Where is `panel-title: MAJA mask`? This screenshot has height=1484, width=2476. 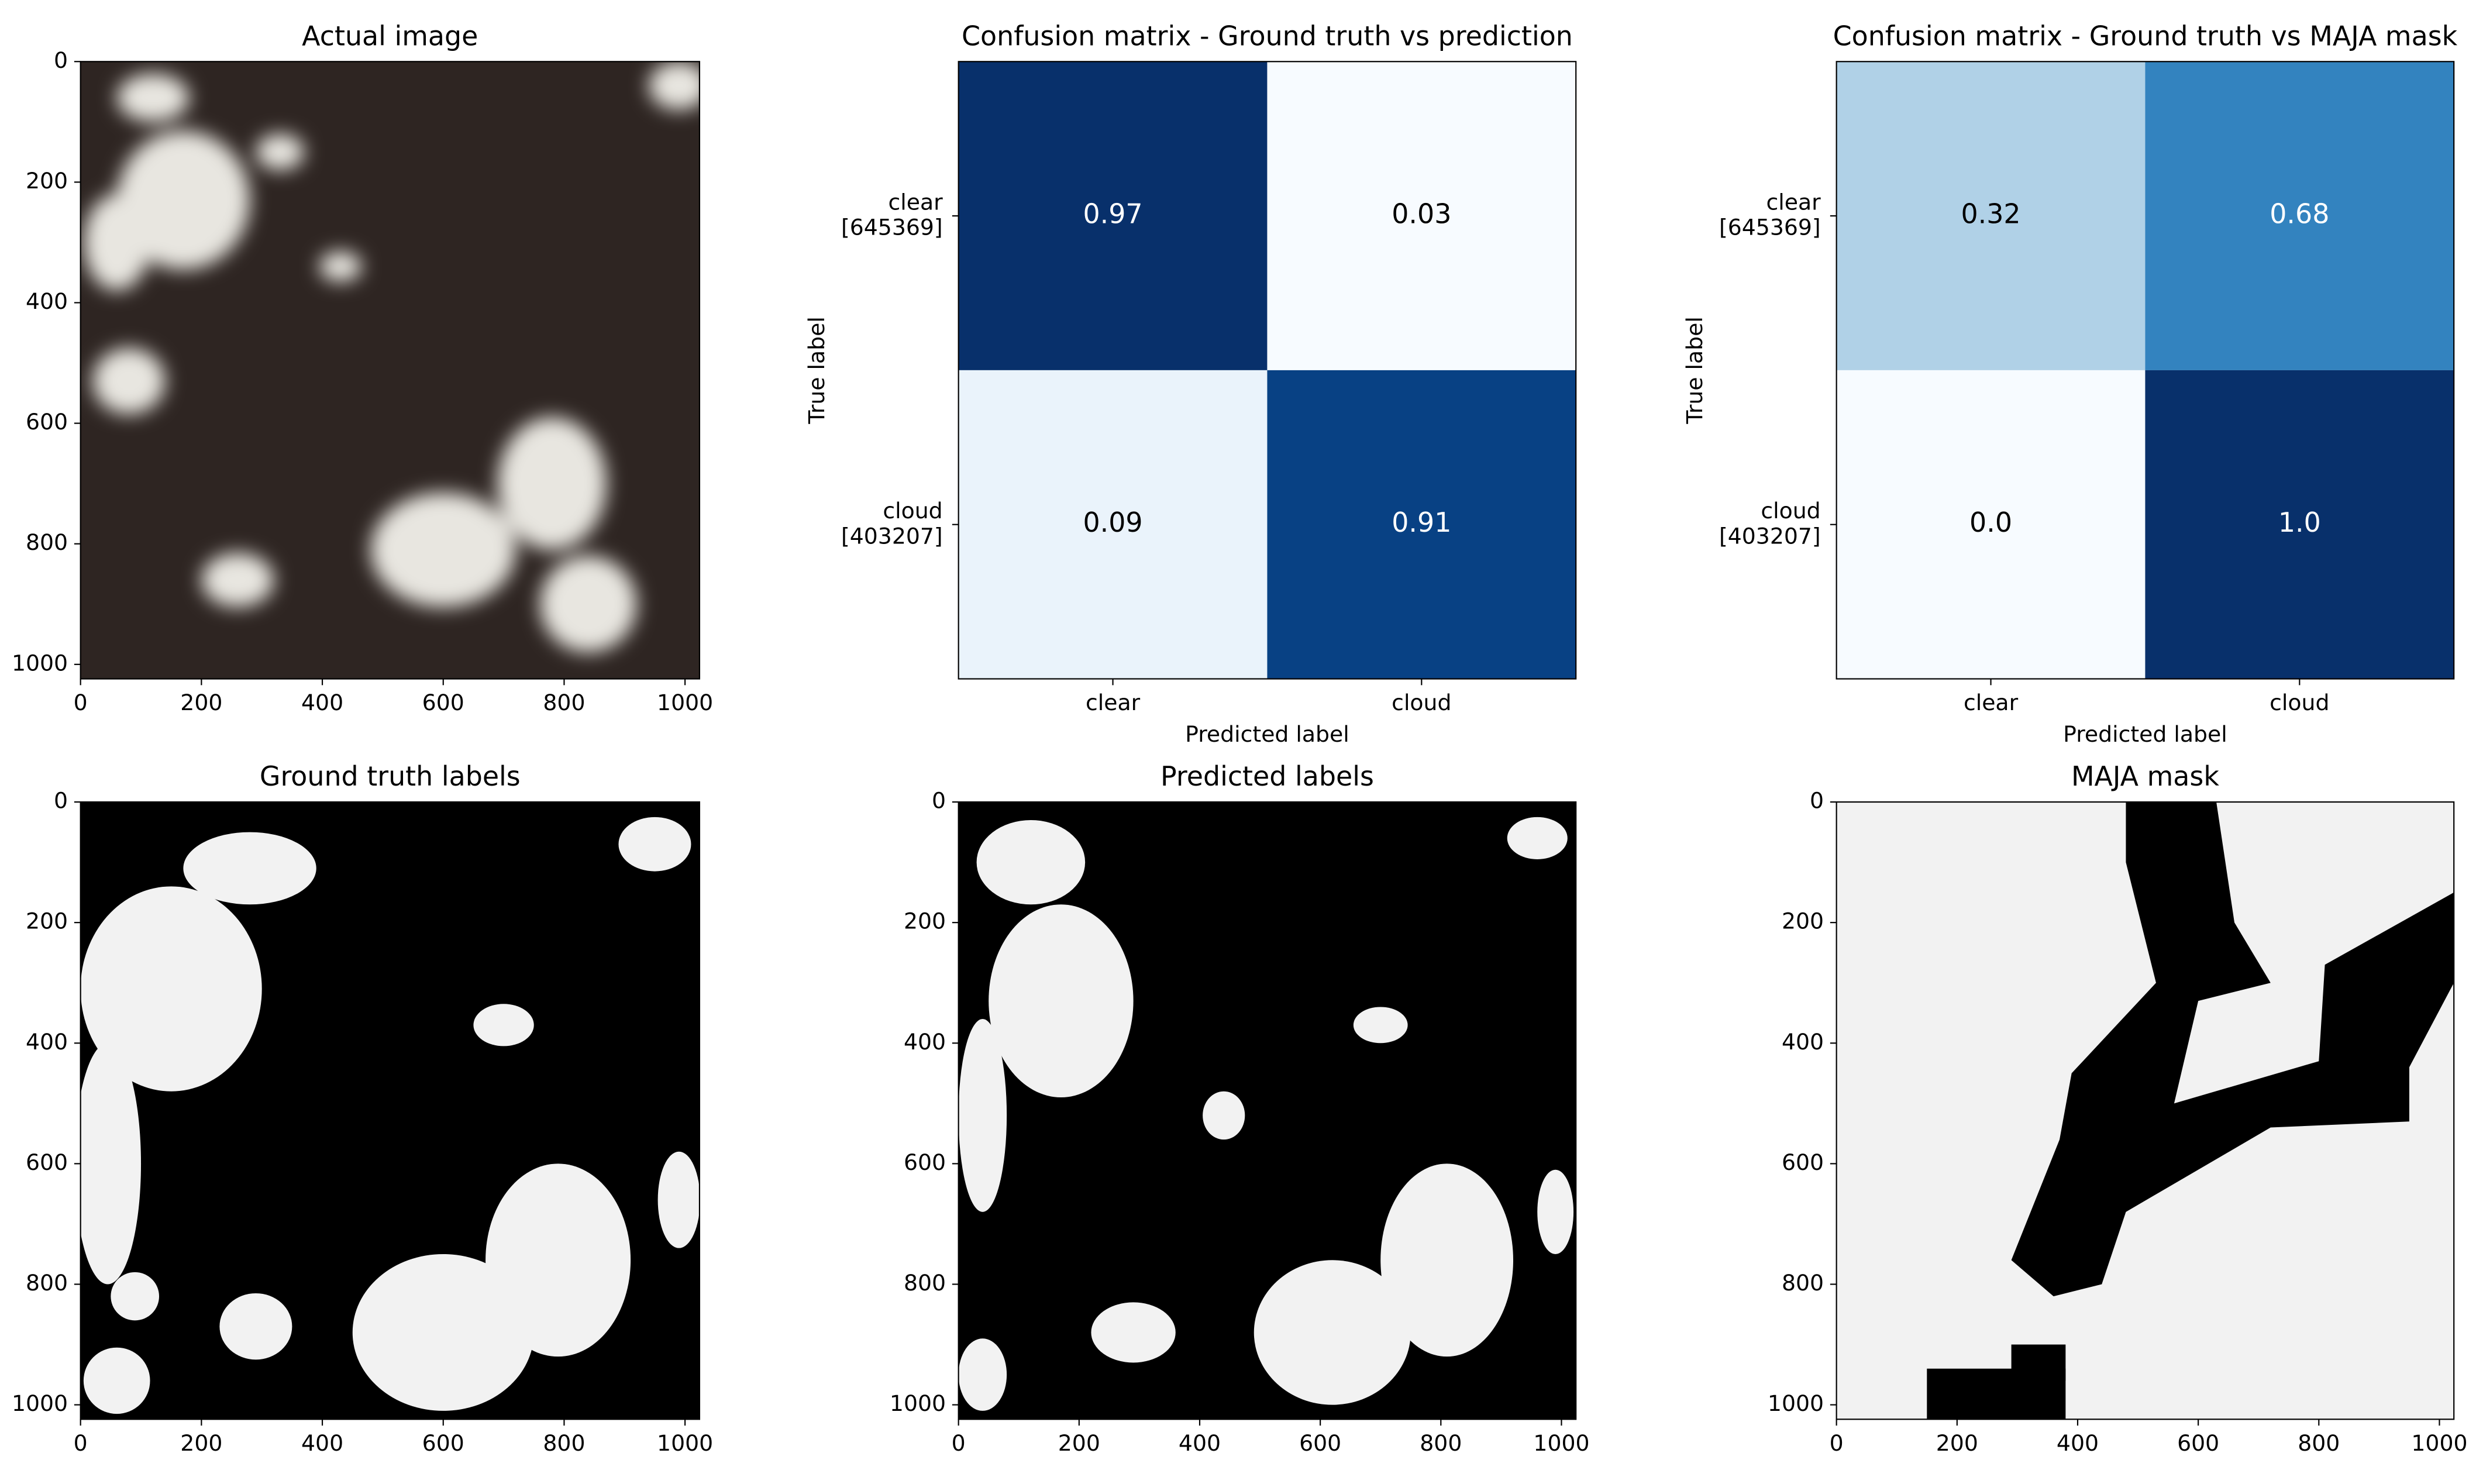
panel-title: MAJA mask is located at coordinates (2145, 776).